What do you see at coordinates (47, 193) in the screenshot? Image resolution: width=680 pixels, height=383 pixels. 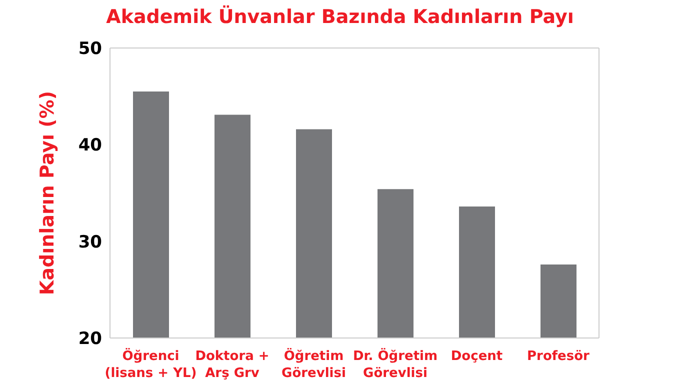 I see `y-axis-title: Kadınların Payı (%)` at bounding box center [47, 193].